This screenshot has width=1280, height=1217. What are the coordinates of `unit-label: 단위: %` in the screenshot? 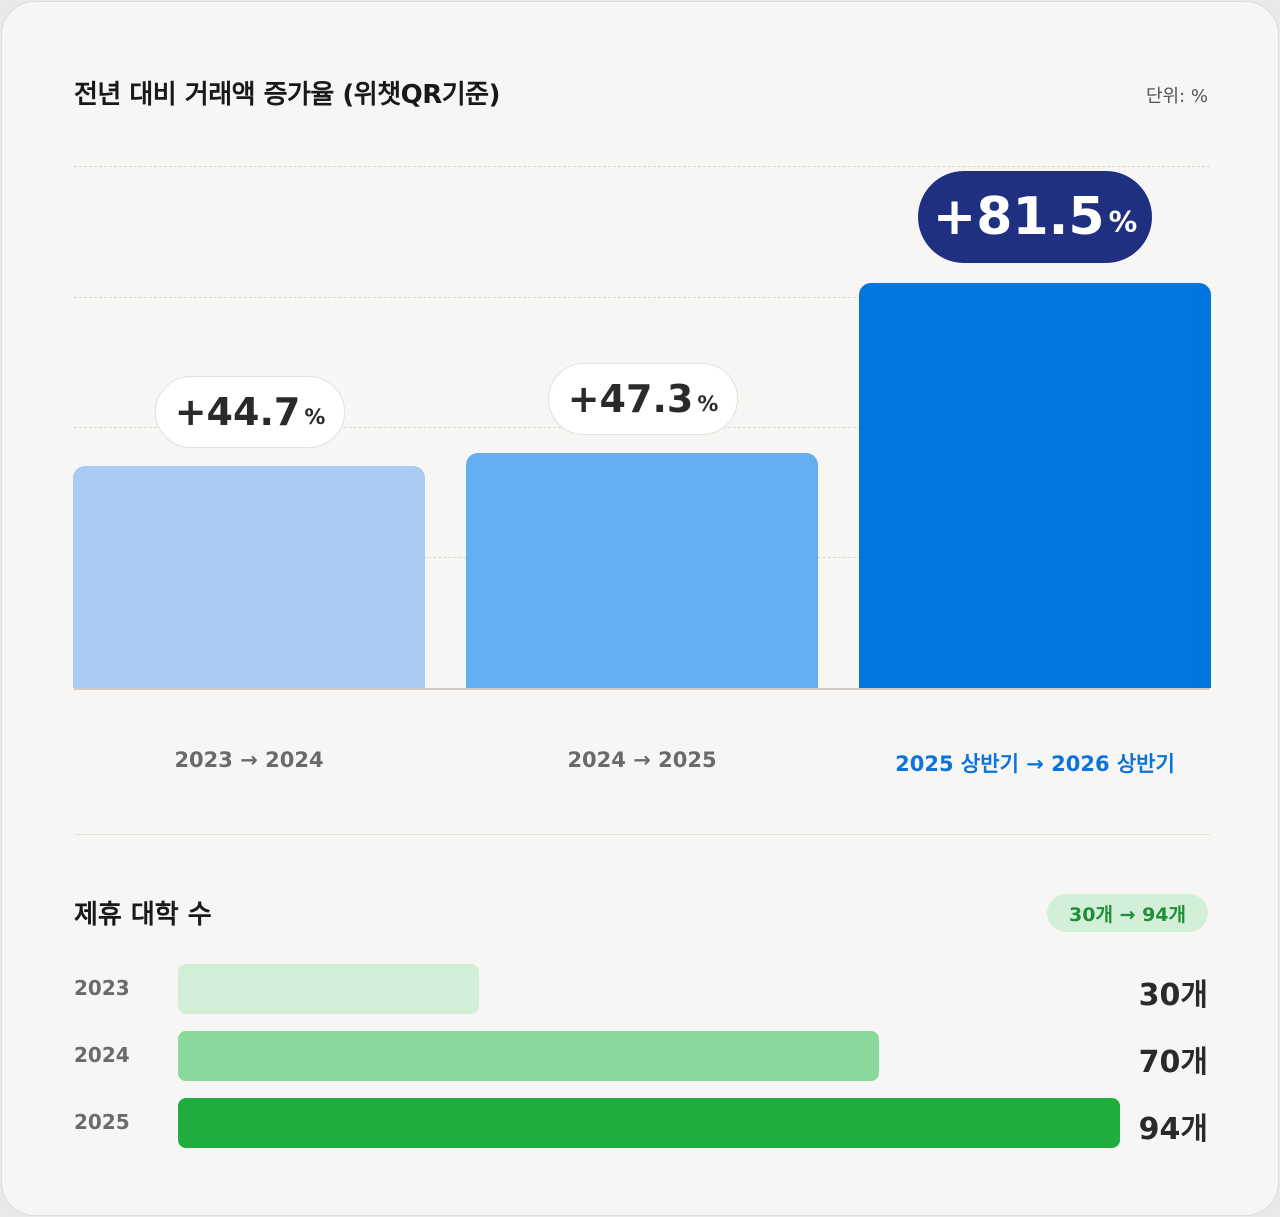 It's located at (1176, 96).